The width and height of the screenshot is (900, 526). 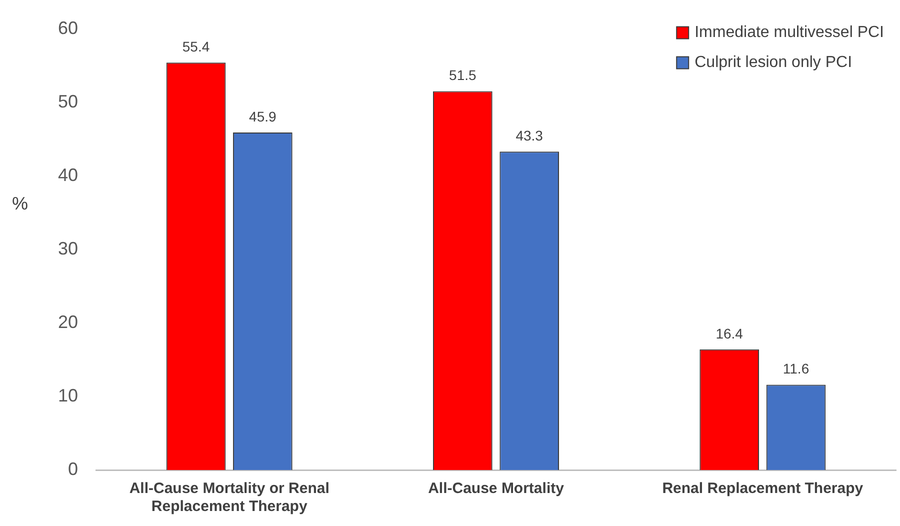 I want to click on y-tick-label: 50, so click(x=68, y=101).